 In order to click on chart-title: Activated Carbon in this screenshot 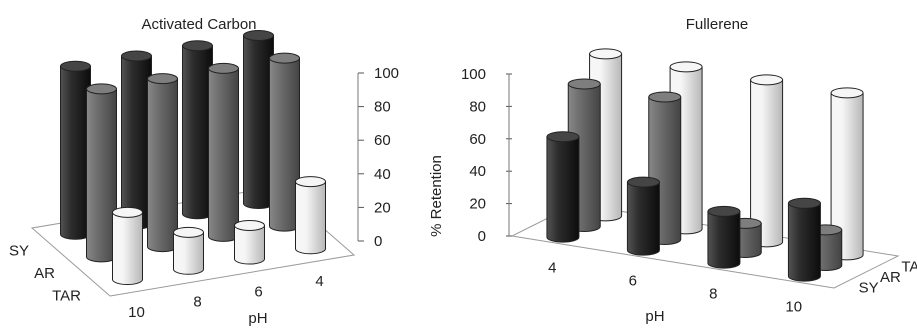, I will do `click(198, 24)`.